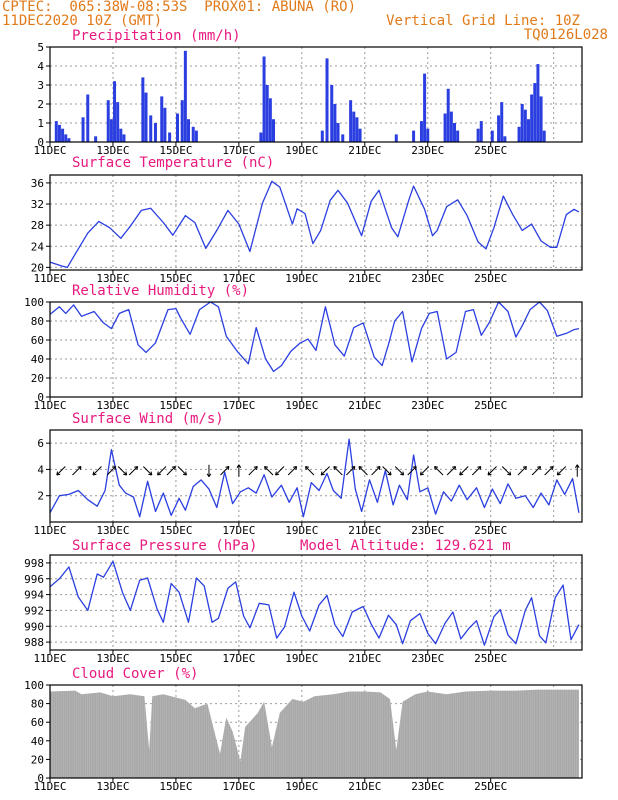  I want to click on panel-title: Surface Pressure (hPa), so click(164, 546).